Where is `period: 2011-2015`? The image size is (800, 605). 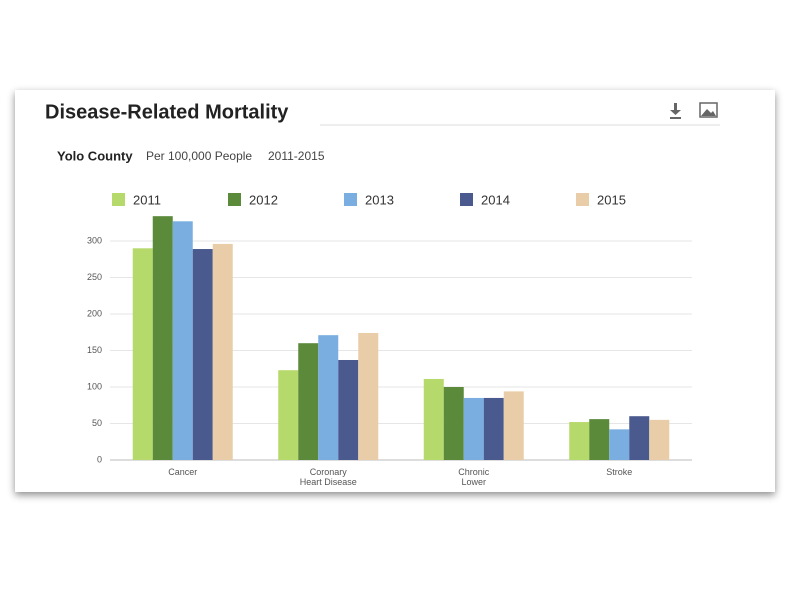 period: 2011-2015 is located at coordinates (296, 156).